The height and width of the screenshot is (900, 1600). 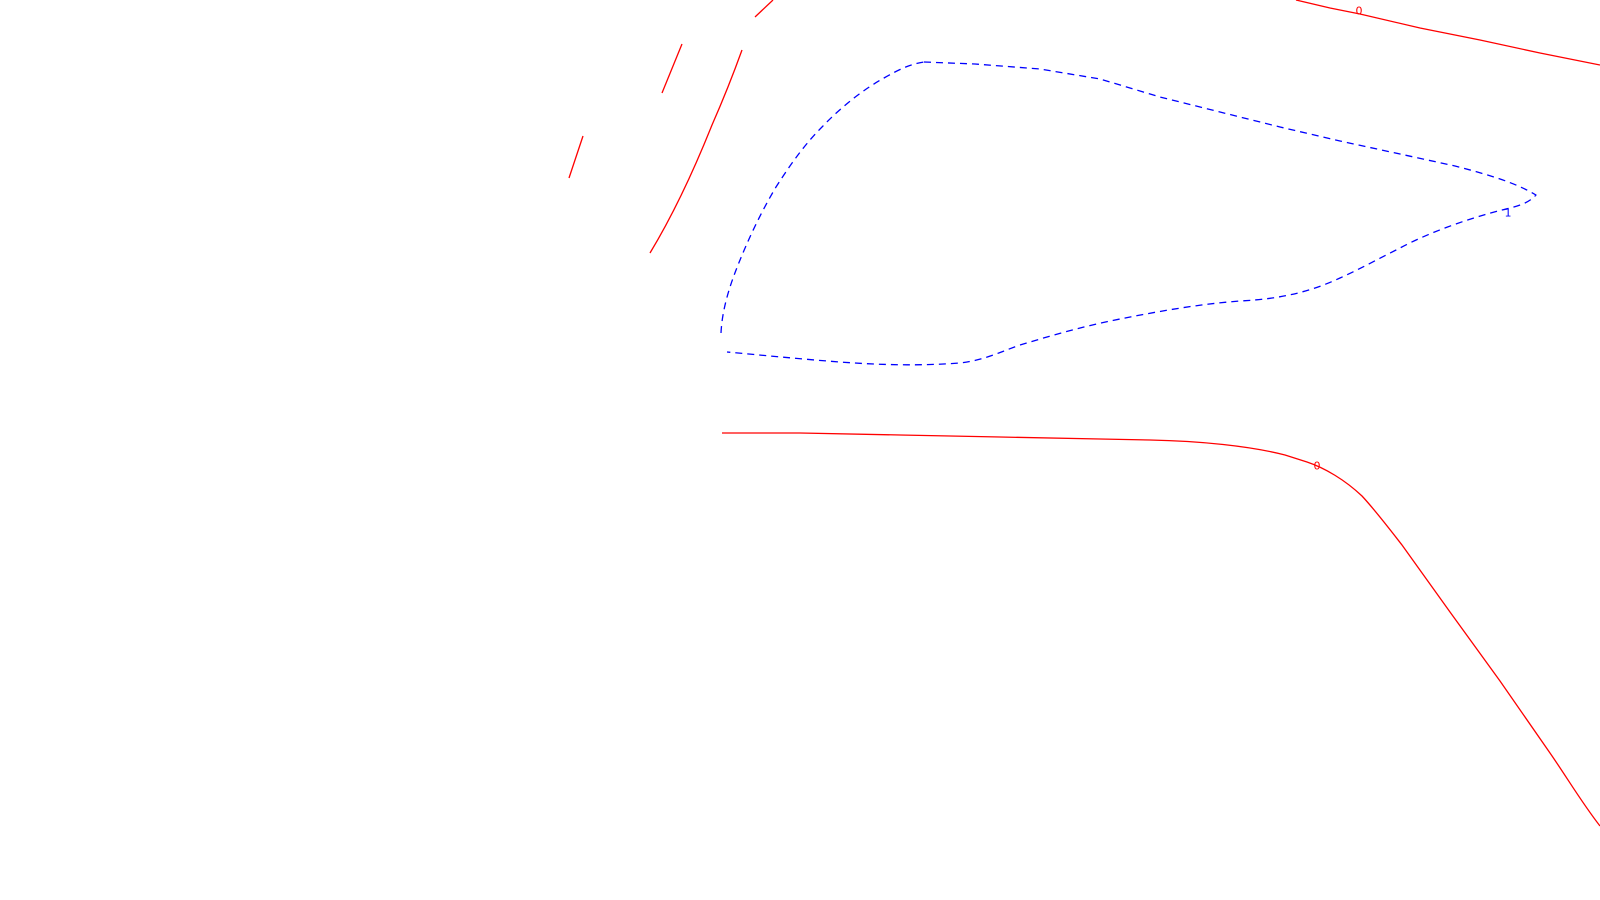 What do you see at coordinates (1359, 11) in the screenshot?
I see `contour-label-zero-upper-right: 0` at bounding box center [1359, 11].